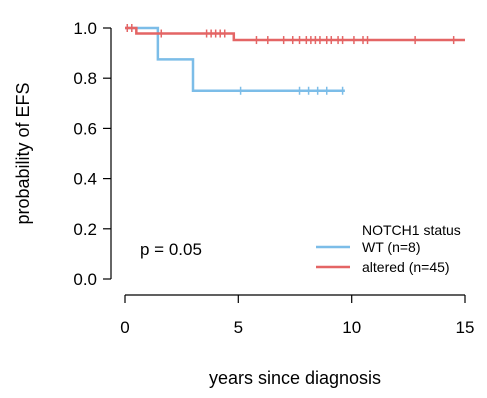  I want to click on y-tick-label-1: 0.2, so click(85, 229).